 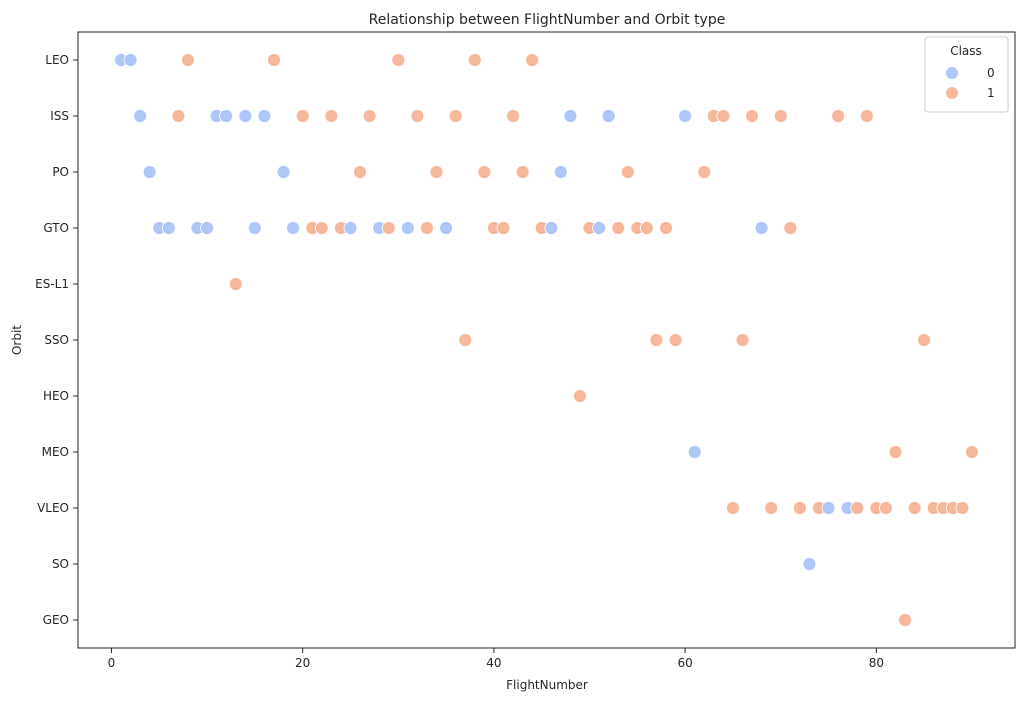 I want to click on y-tick-label: SSO, so click(x=56, y=340).